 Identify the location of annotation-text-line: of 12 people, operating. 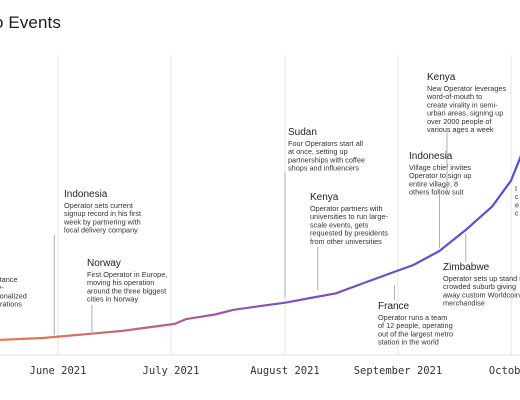
(415, 325).